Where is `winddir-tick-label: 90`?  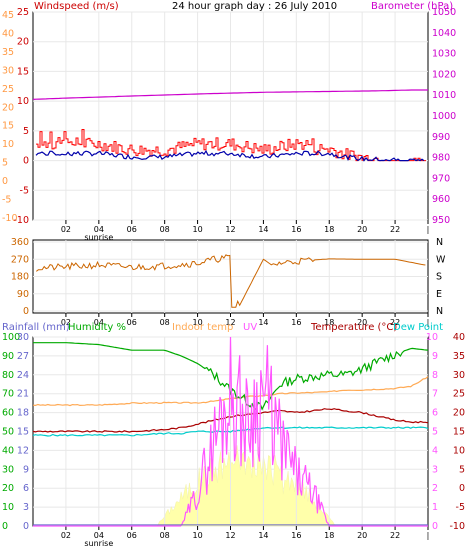
winddir-tick-label: 90 is located at coordinates (23, 294).